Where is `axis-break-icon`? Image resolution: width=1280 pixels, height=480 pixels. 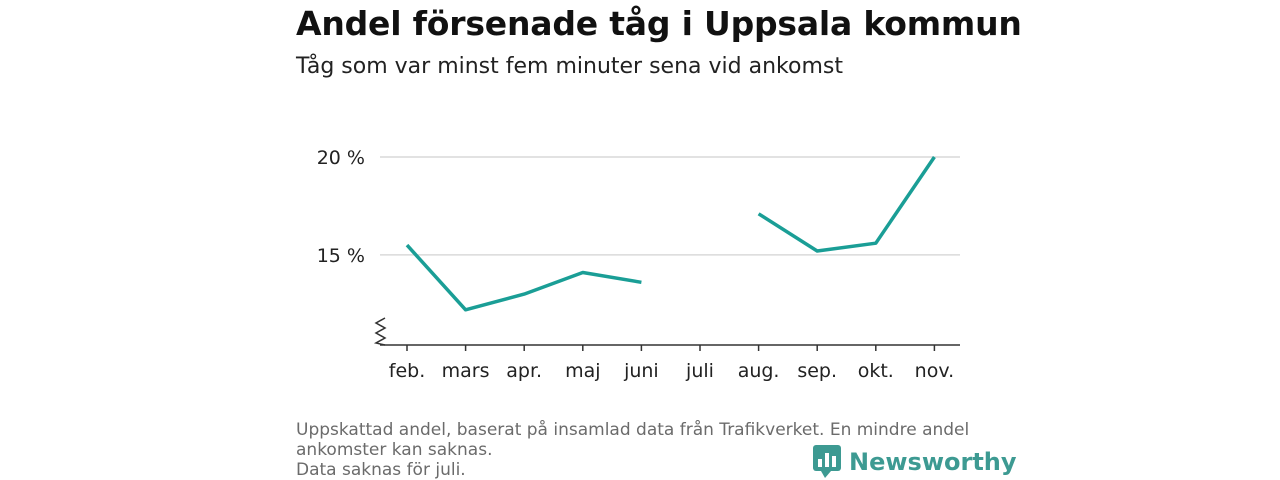 axis-break-icon is located at coordinates (380, 331).